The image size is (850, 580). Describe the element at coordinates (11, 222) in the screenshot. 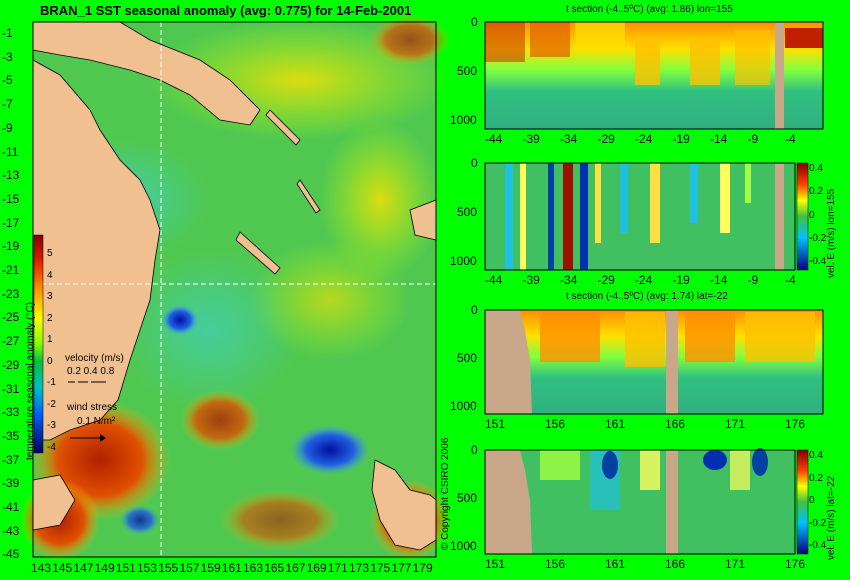

I see `map-y-tick: -17` at that location.